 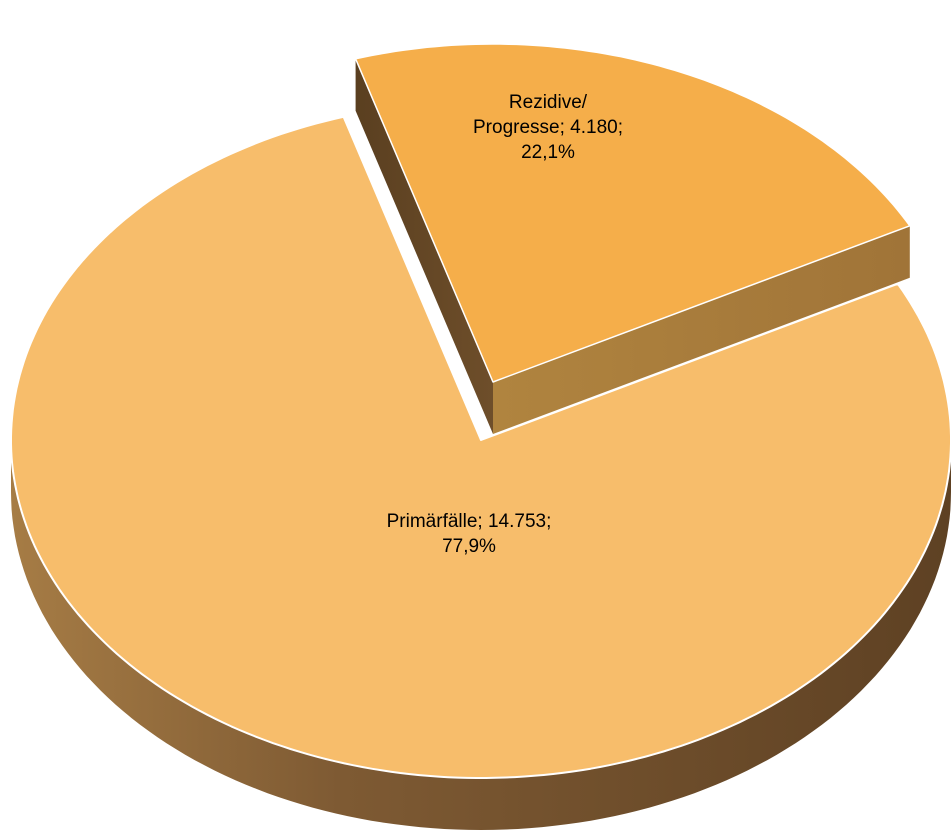 What do you see at coordinates (424, 246) in the screenshot?
I see `exploded-slice-left-face` at bounding box center [424, 246].